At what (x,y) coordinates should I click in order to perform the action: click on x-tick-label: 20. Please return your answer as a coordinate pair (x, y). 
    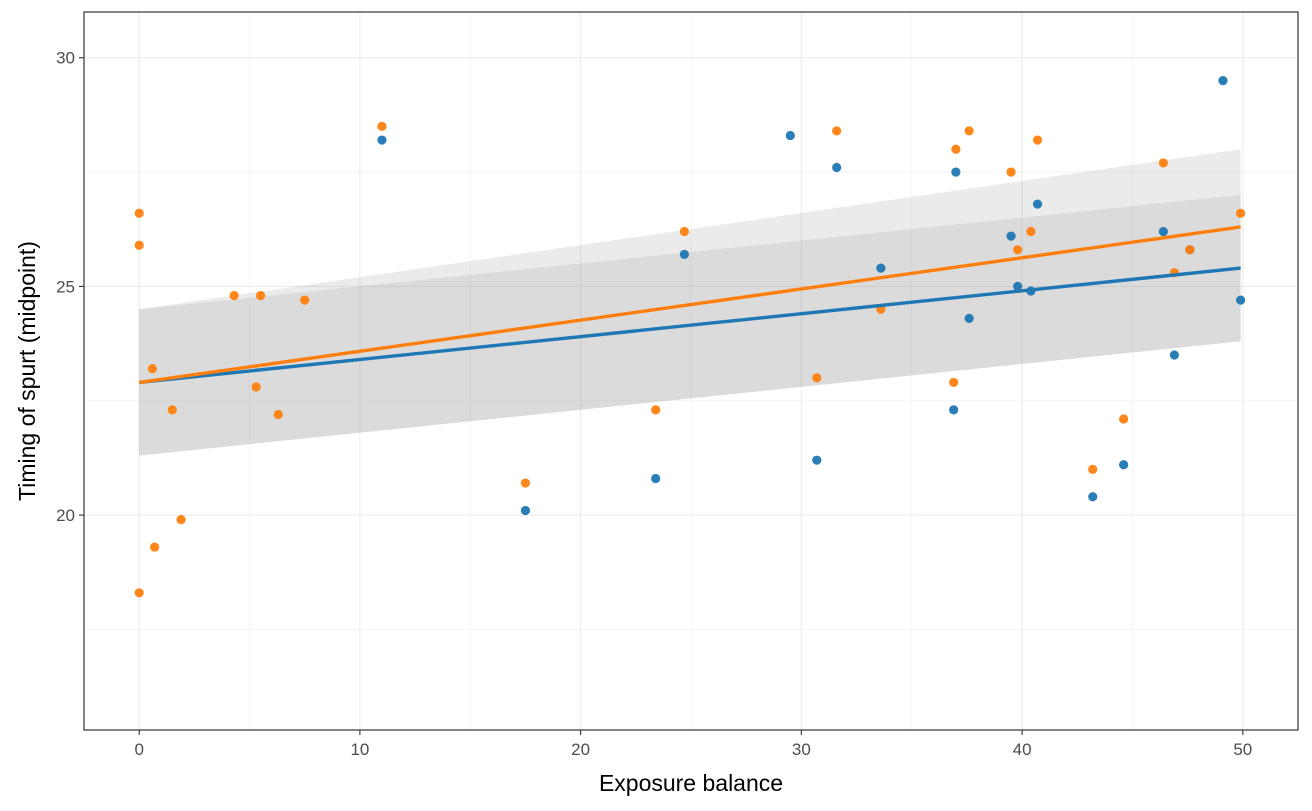
    Looking at the image, I should click on (580, 749).